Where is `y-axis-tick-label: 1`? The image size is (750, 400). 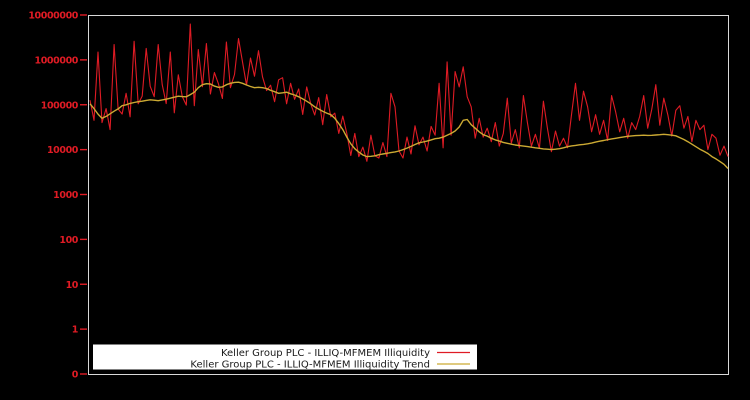
y-axis-tick-label: 1 is located at coordinates (75, 330).